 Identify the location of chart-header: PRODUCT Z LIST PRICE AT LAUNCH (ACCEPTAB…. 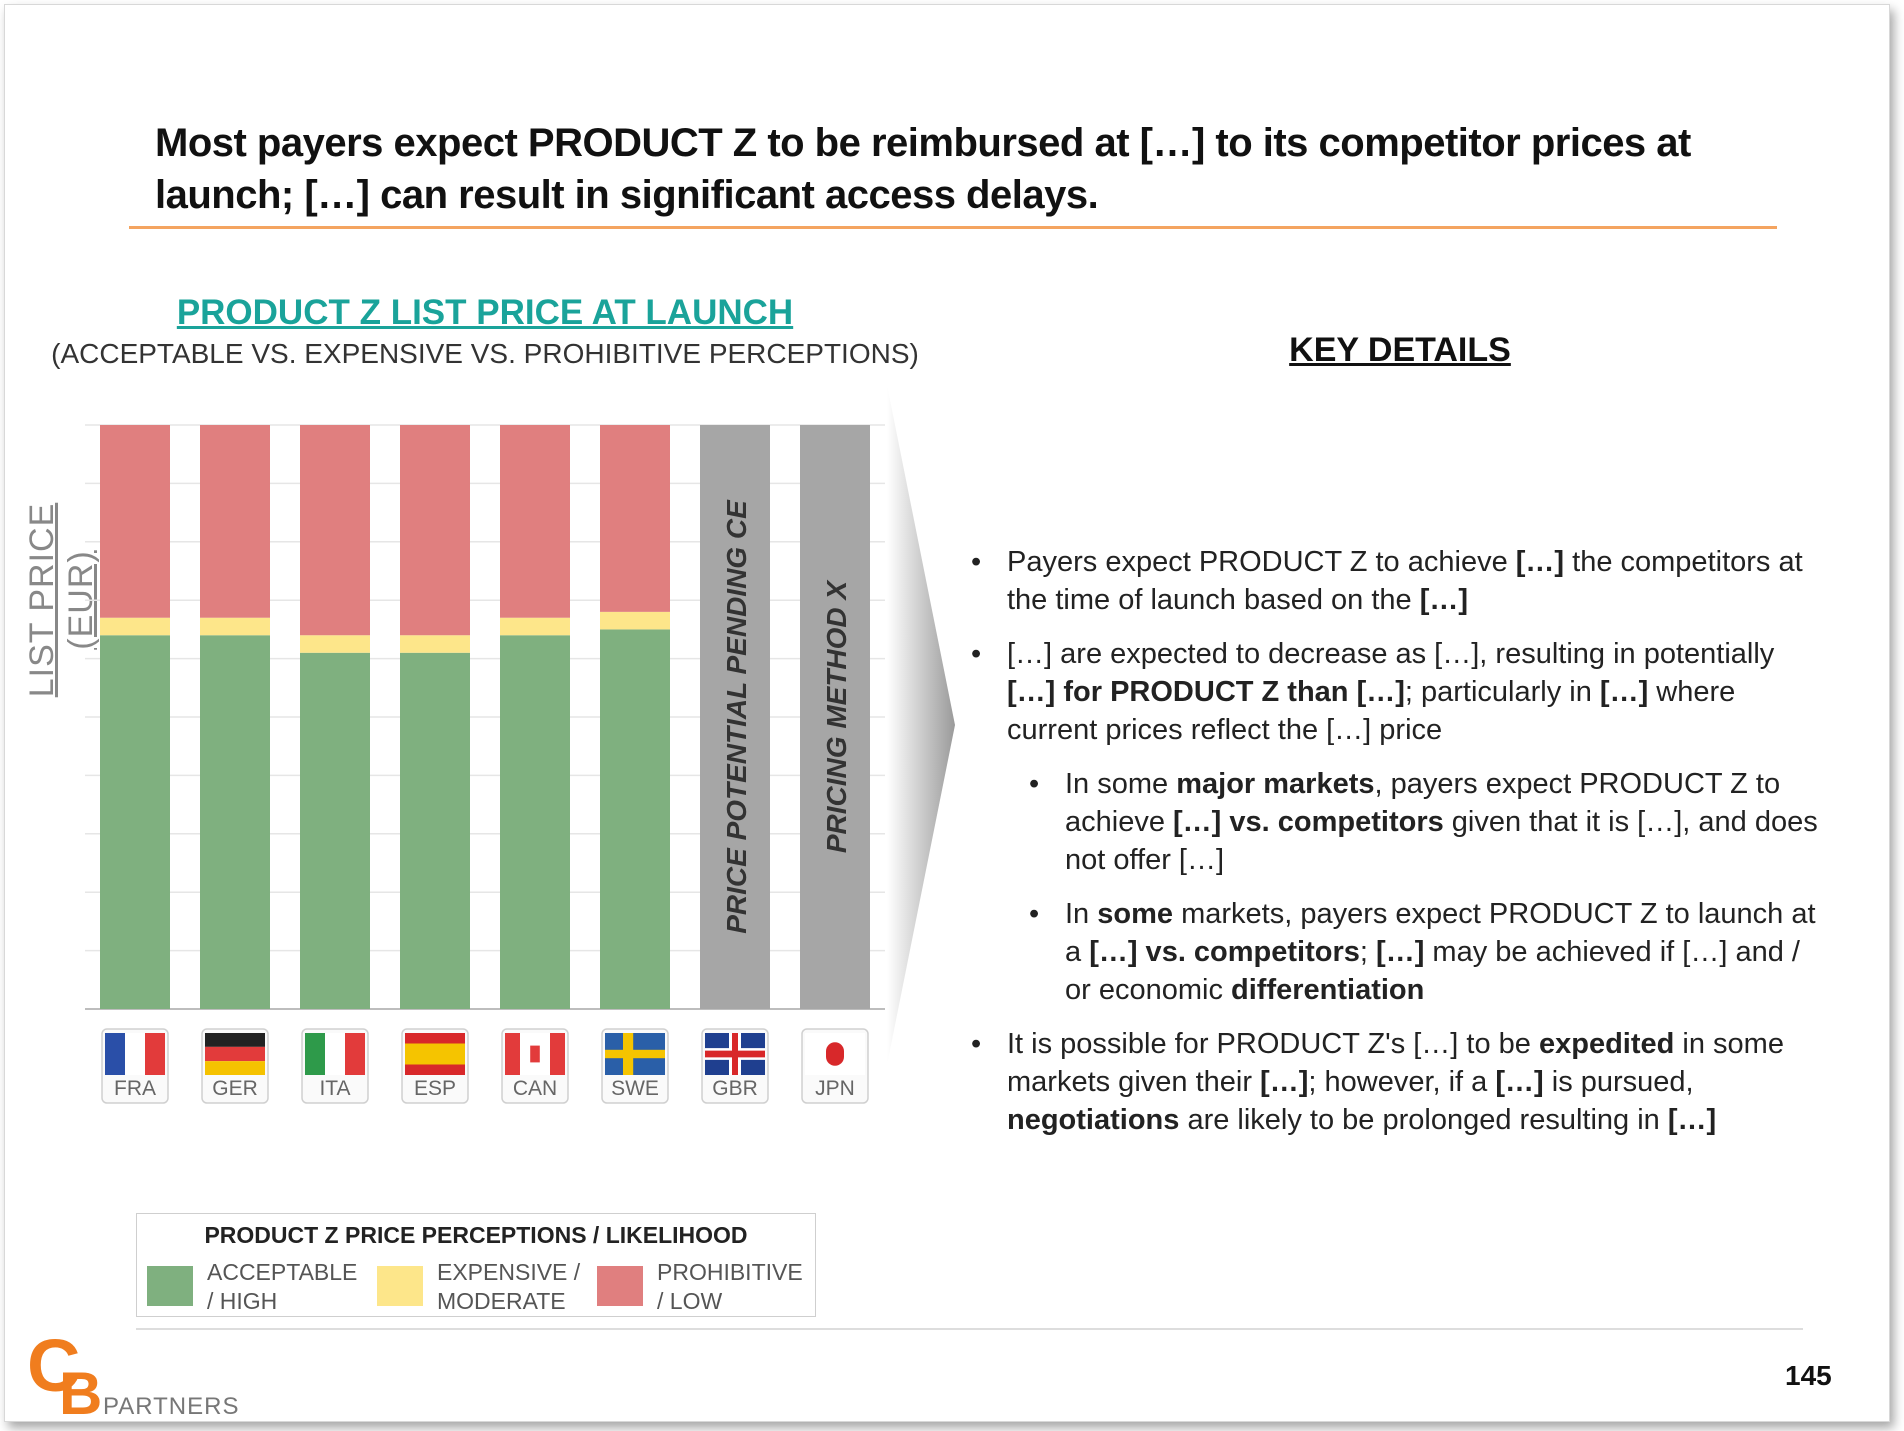
(485, 332).